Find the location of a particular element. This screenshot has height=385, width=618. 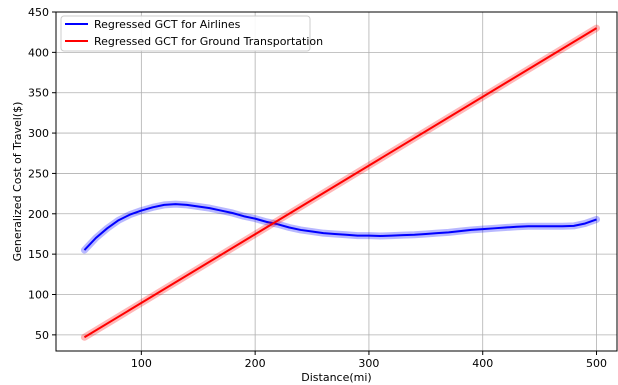

y-tick-label: 400 is located at coordinates (38, 52).